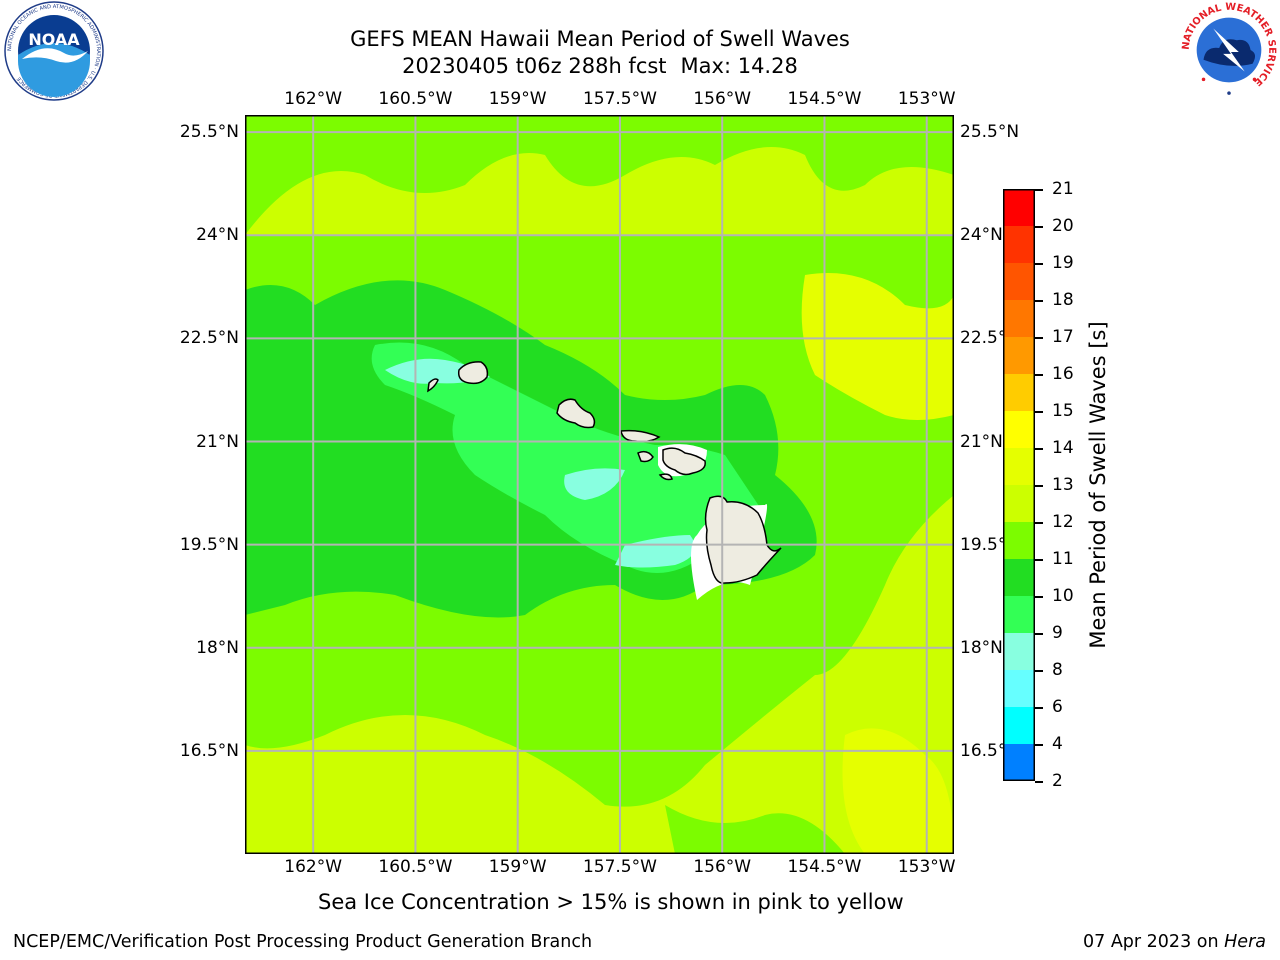  Describe the element at coordinates (1063, 263) in the screenshot. I see `colorbar-tick-label: 19` at that location.